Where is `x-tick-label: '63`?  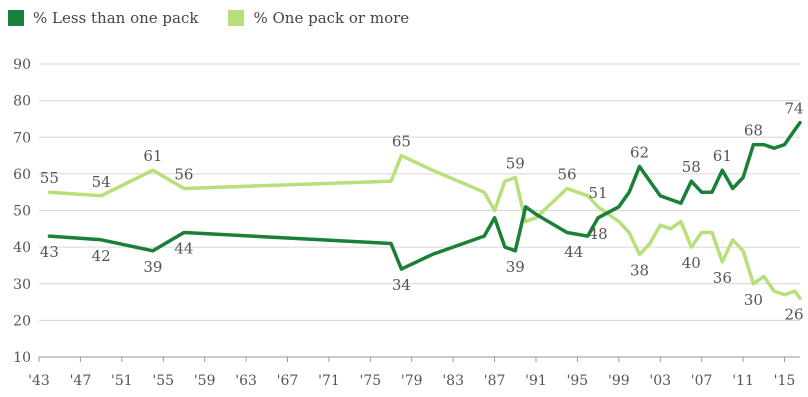
x-tick-label: '63 is located at coordinates (246, 381).